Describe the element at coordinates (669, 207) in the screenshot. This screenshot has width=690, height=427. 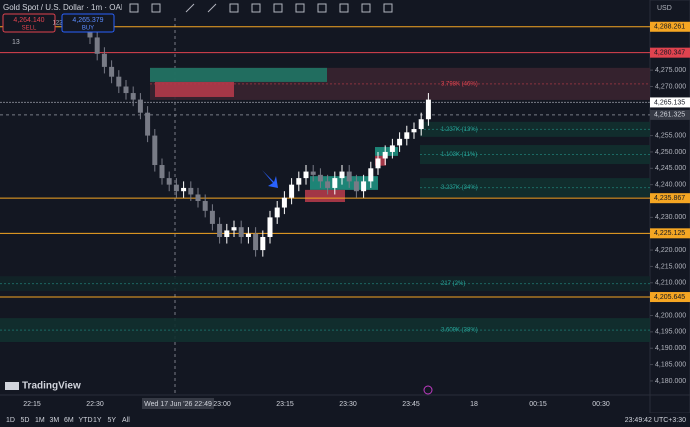
I see `price-axis` at that location.